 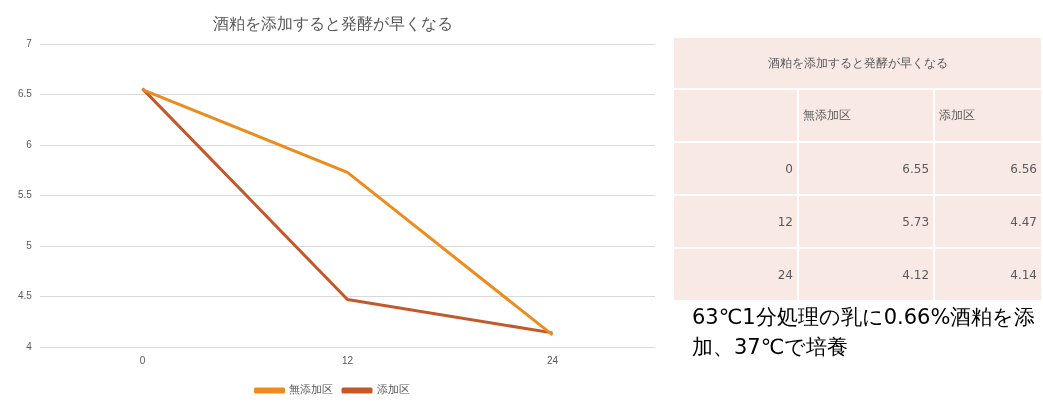 I want to click on x-tick-label: 12, so click(x=347, y=360).